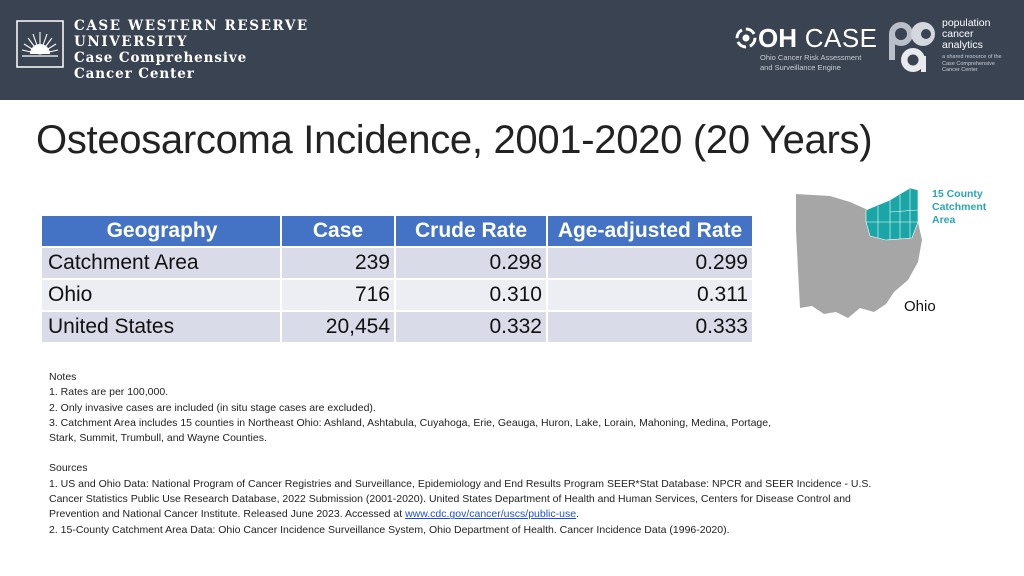  Describe the element at coordinates (162, 326) in the screenshot. I see `cell-geography: United States` at that location.